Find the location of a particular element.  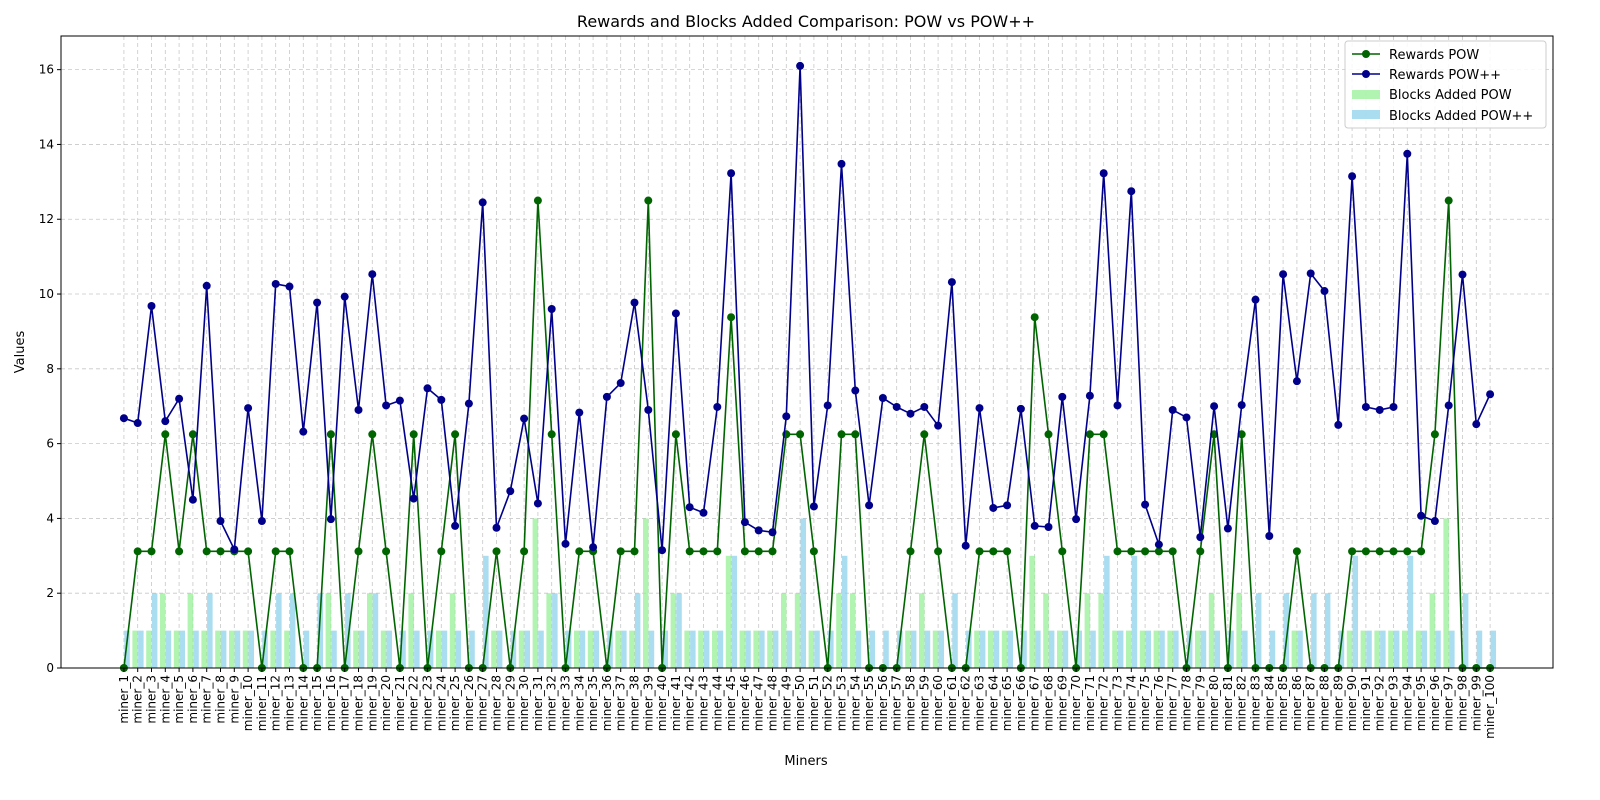

y-tick-label: 6 is located at coordinates (50, 444).